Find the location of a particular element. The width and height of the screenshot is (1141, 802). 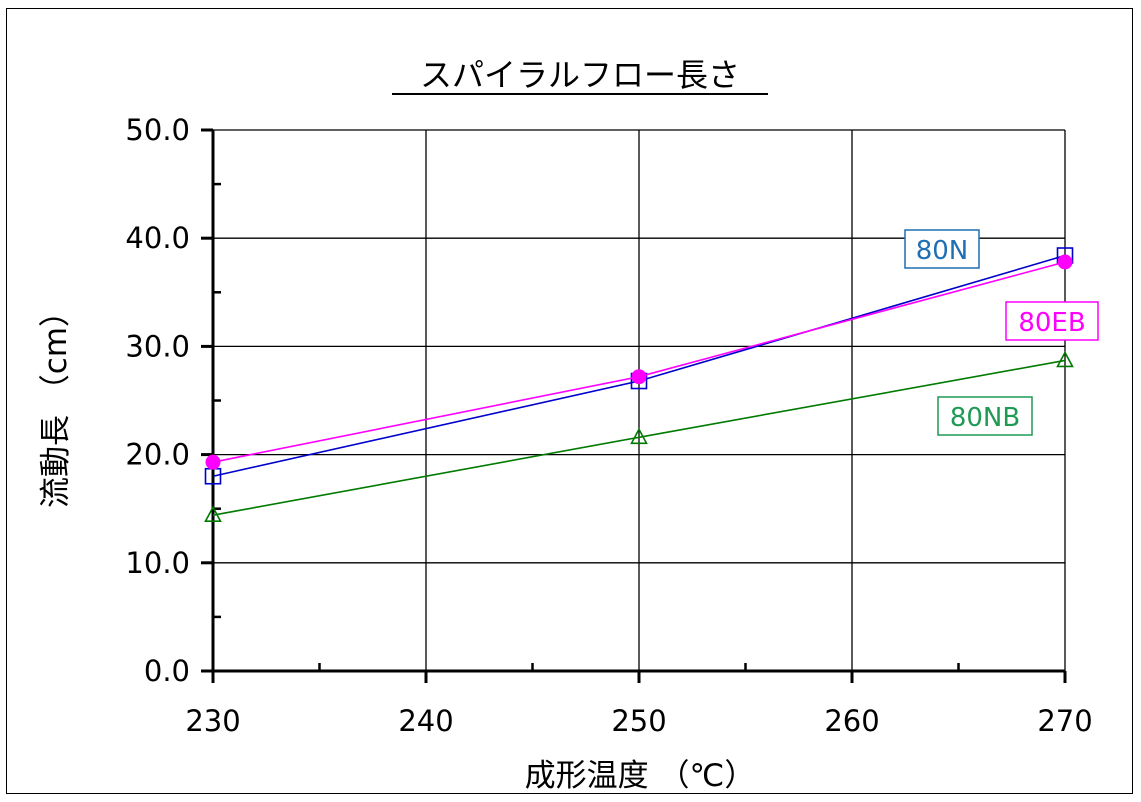

series-label-box-80N is located at coordinates (942, 249).